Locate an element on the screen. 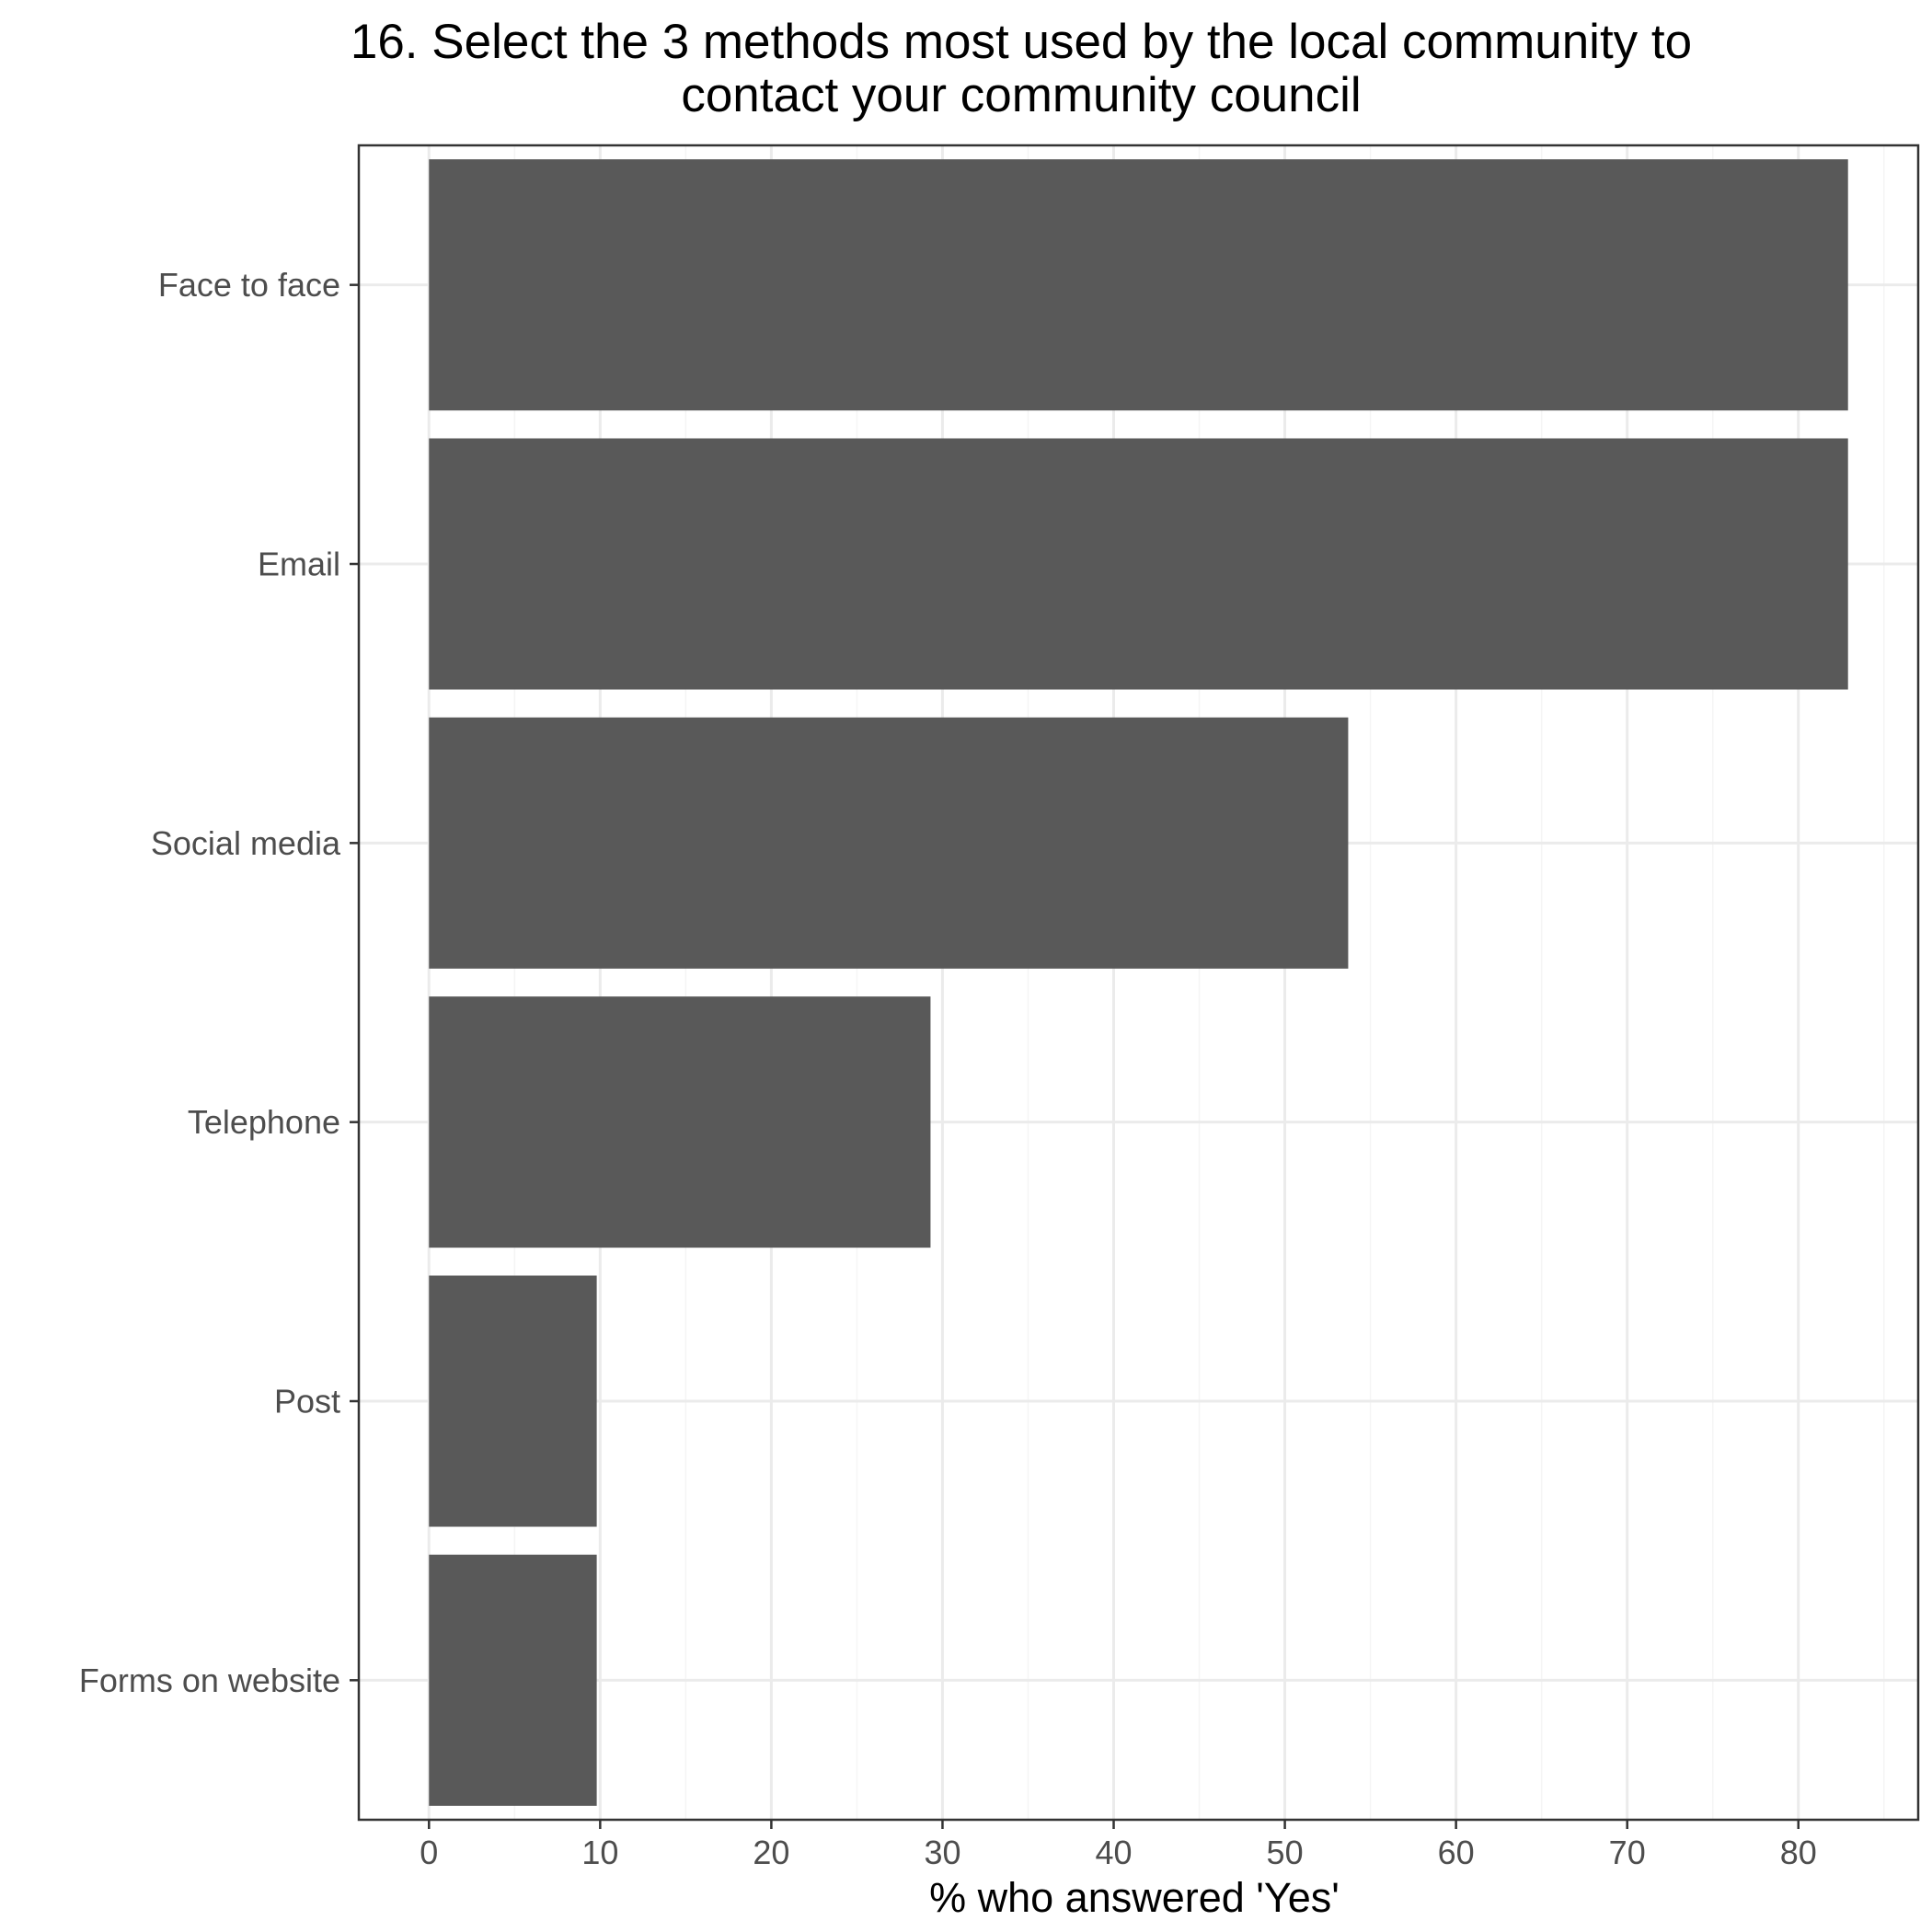 The width and height of the screenshot is (1932, 1932). x-tick-label: 50 is located at coordinates (1285, 1852).